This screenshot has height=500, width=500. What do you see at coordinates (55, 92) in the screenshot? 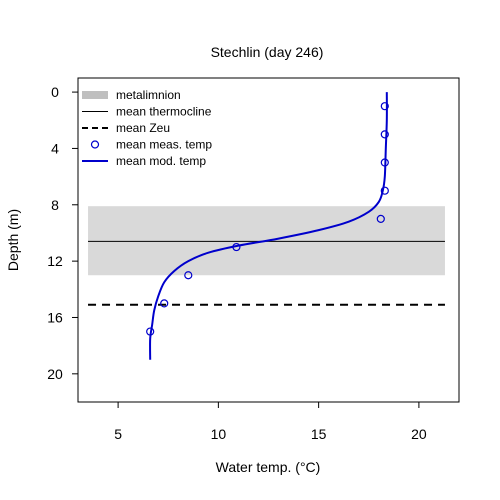
I see `y-tick-label: 0` at bounding box center [55, 92].